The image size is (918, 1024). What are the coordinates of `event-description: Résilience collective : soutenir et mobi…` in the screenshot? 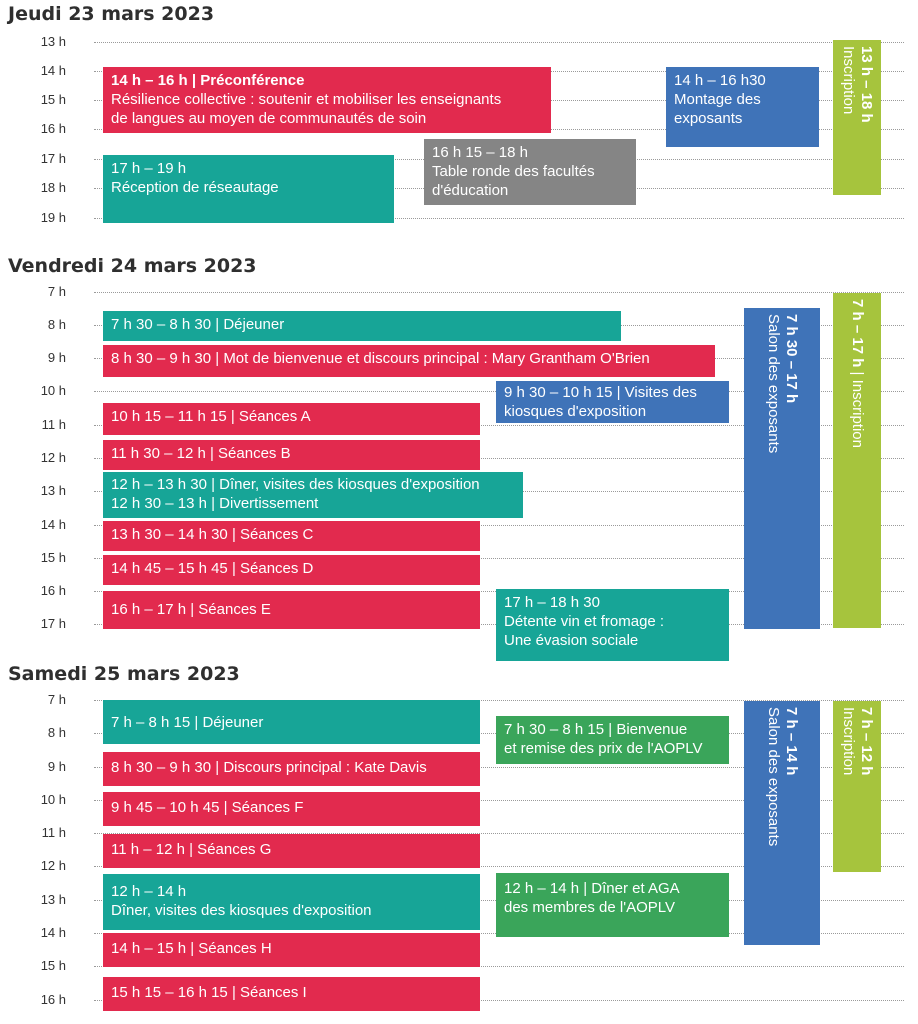 It's located at (306, 99).